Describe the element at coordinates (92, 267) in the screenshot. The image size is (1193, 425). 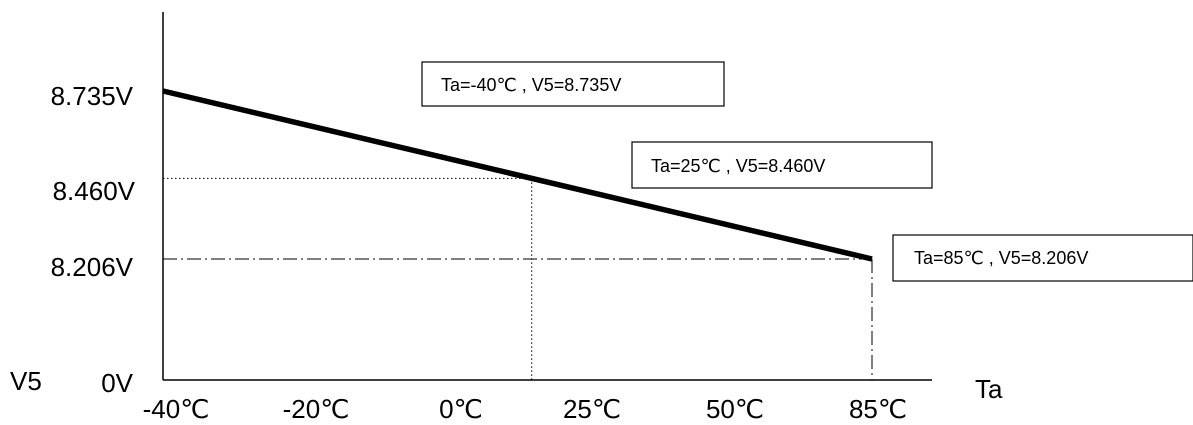
I see `y-tick-label: 8.206V` at that location.